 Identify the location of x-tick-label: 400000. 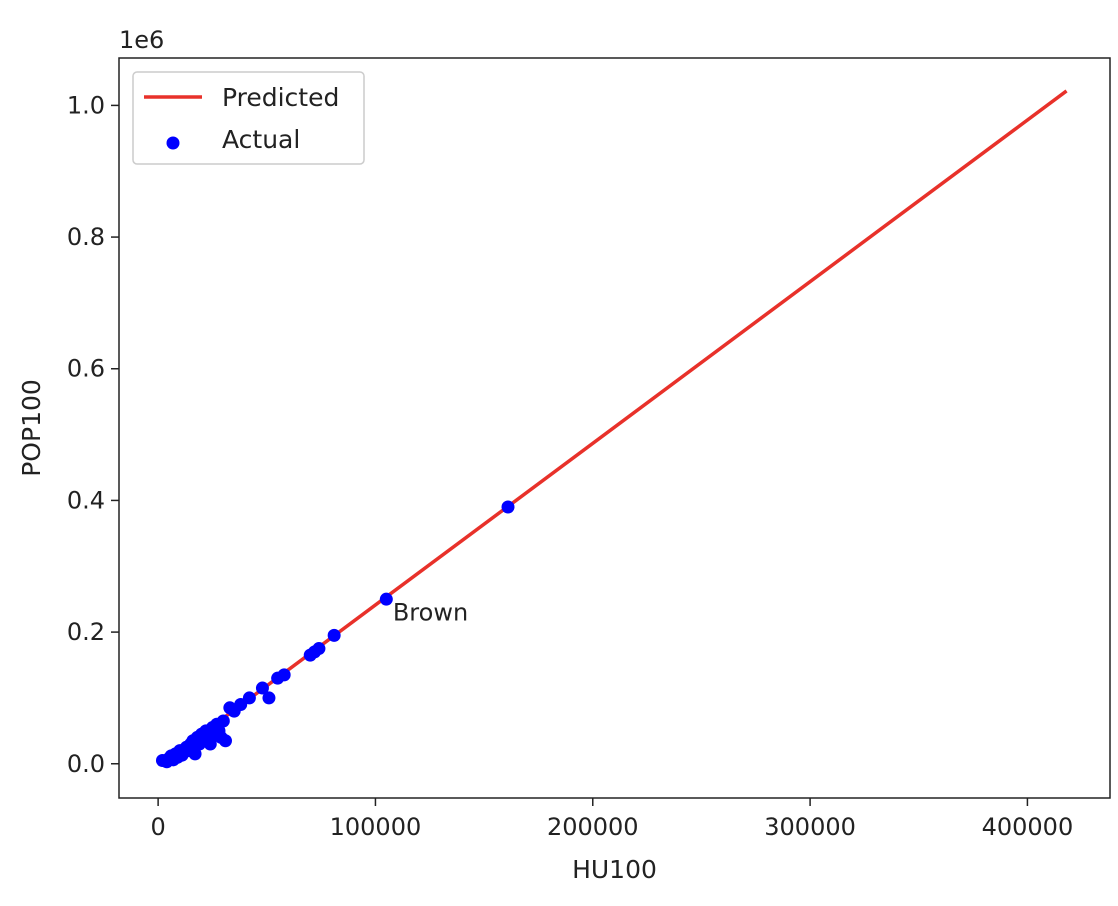
(1028, 827).